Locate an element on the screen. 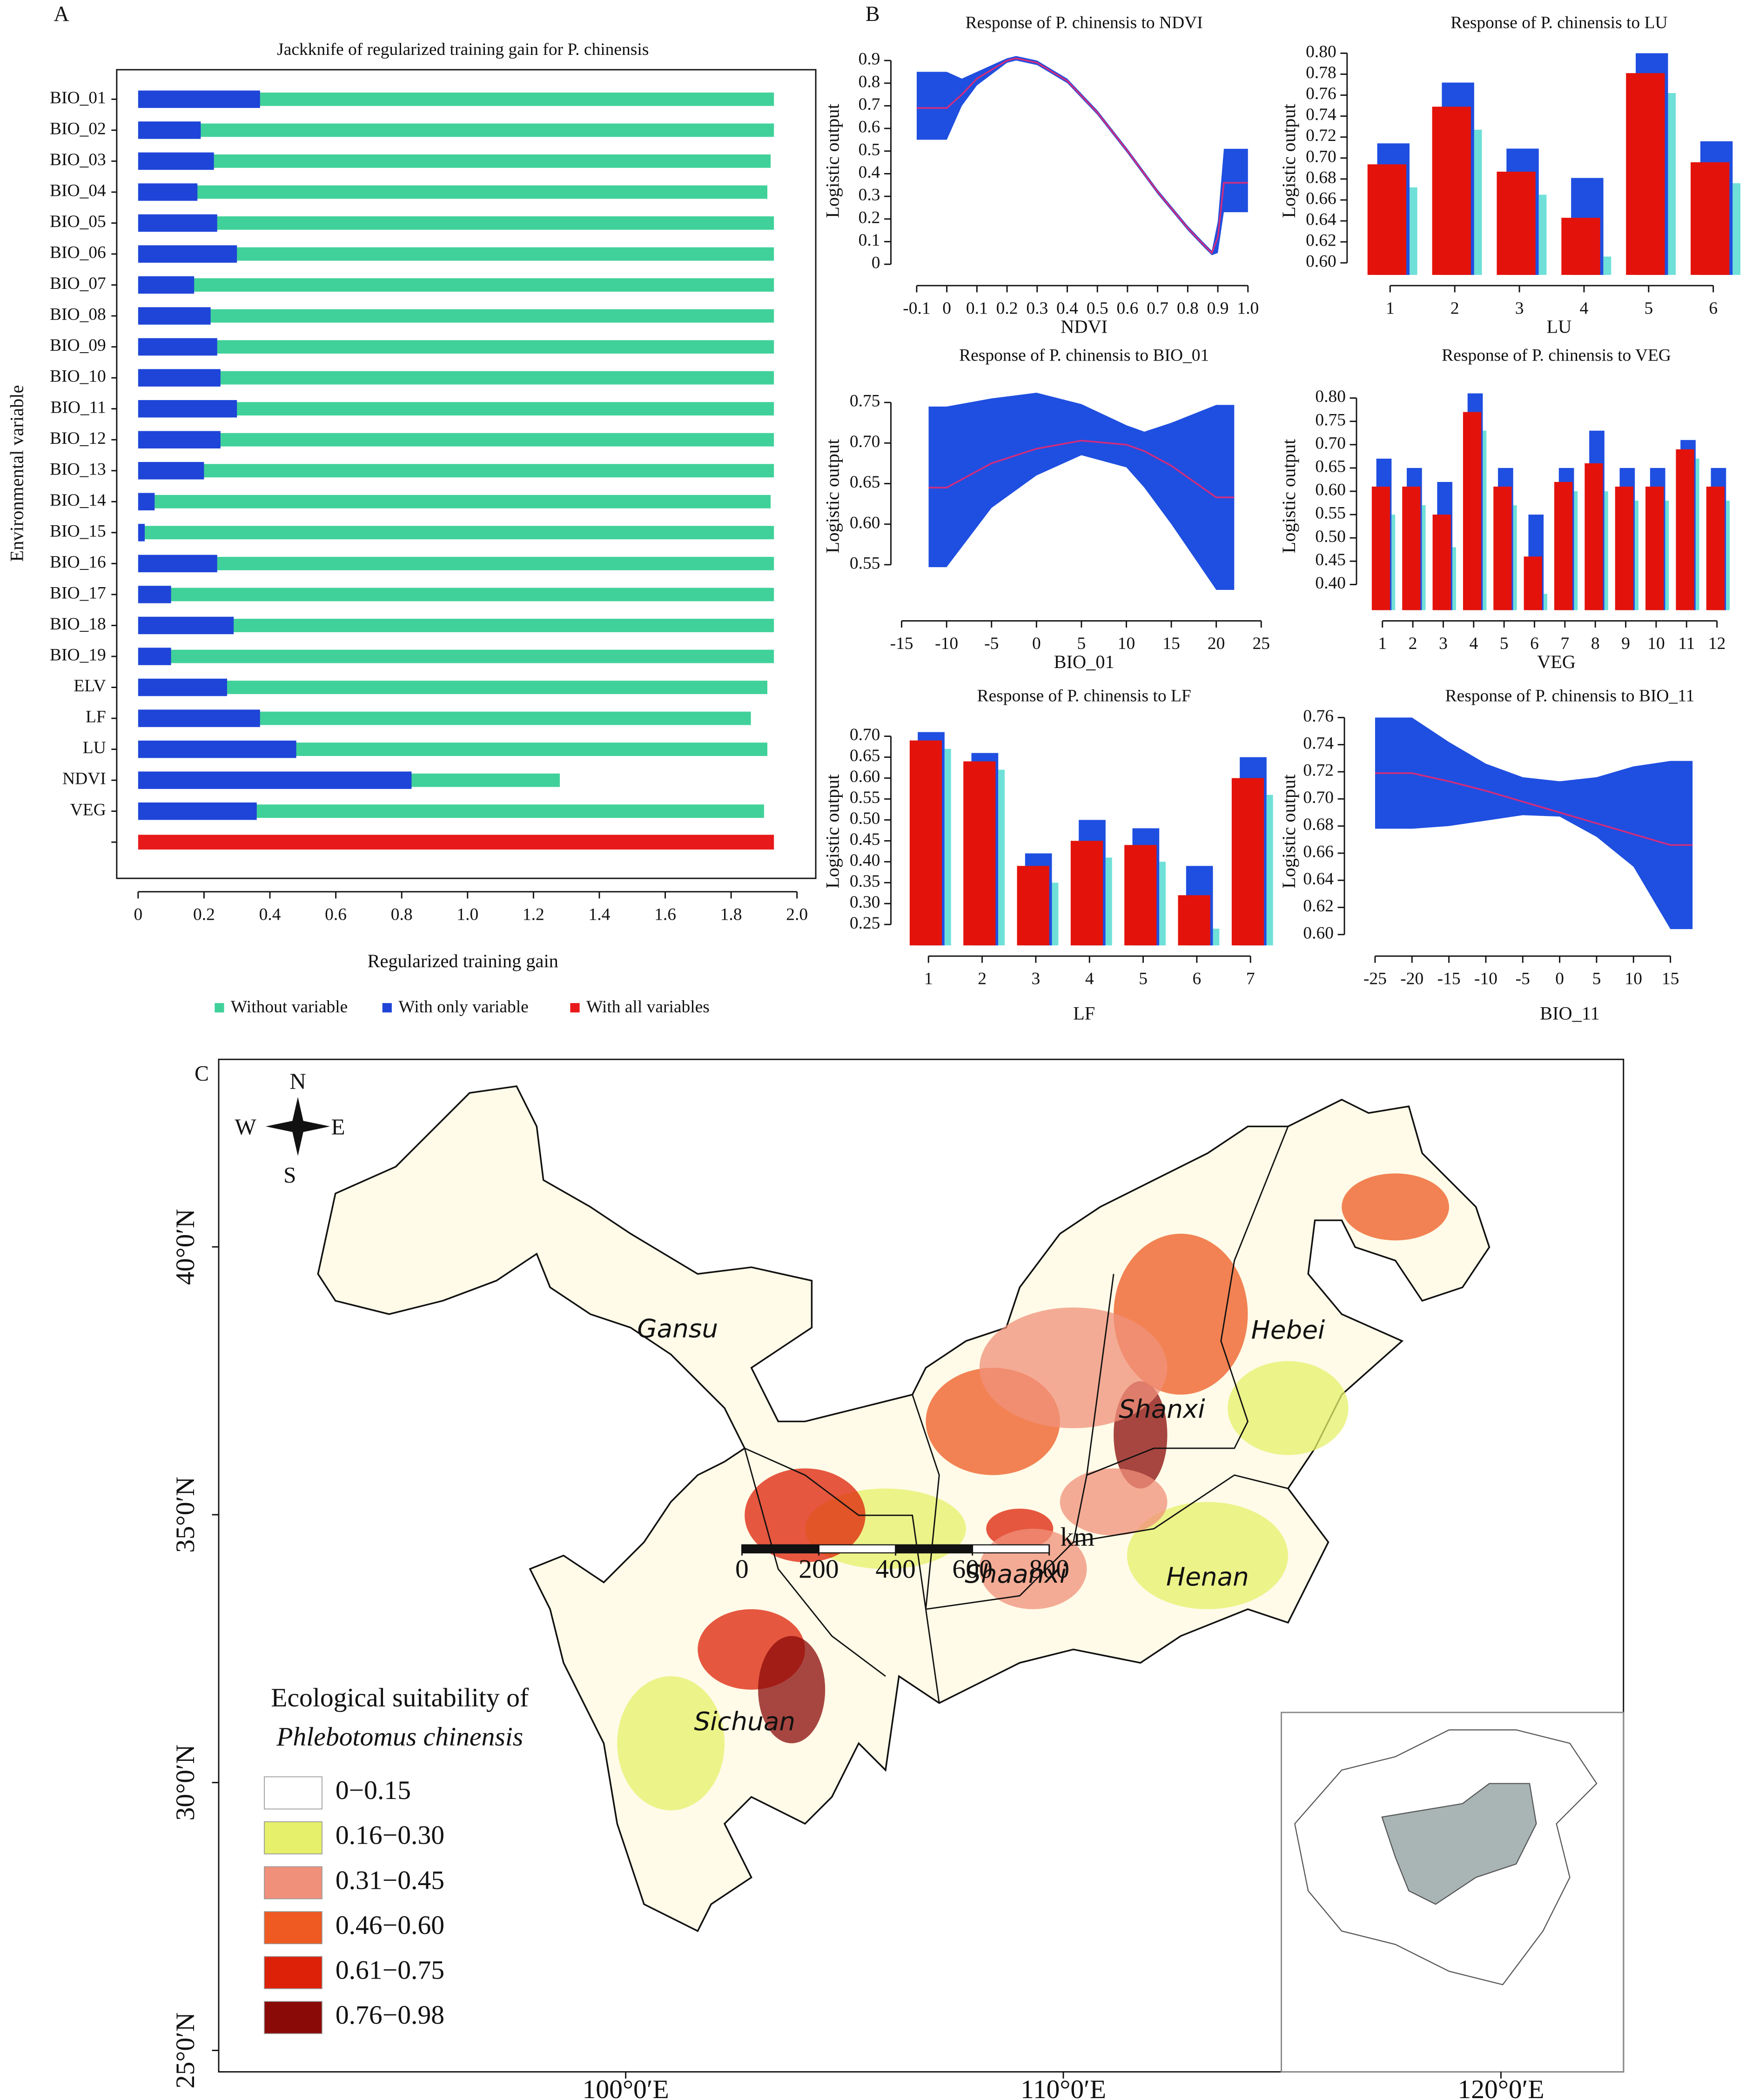 This screenshot has height=2100, width=1759. y-tick-label: 0.3 is located at coordinates (869, 195).